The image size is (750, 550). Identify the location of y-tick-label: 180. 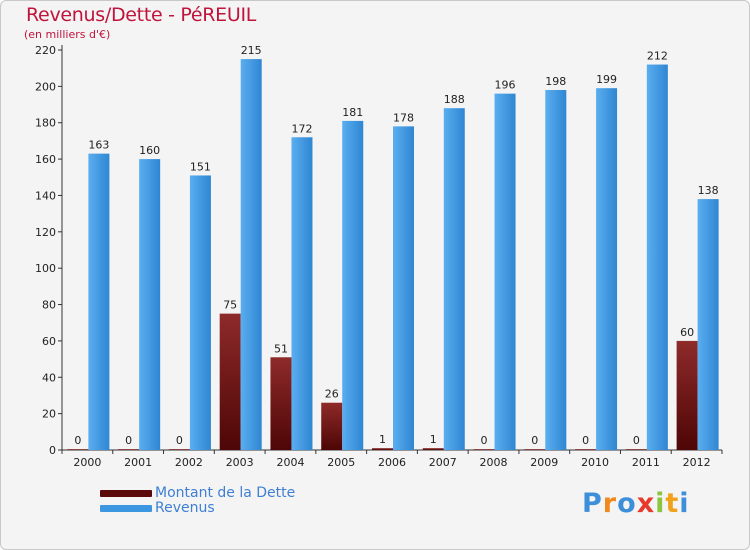
(45, 123).